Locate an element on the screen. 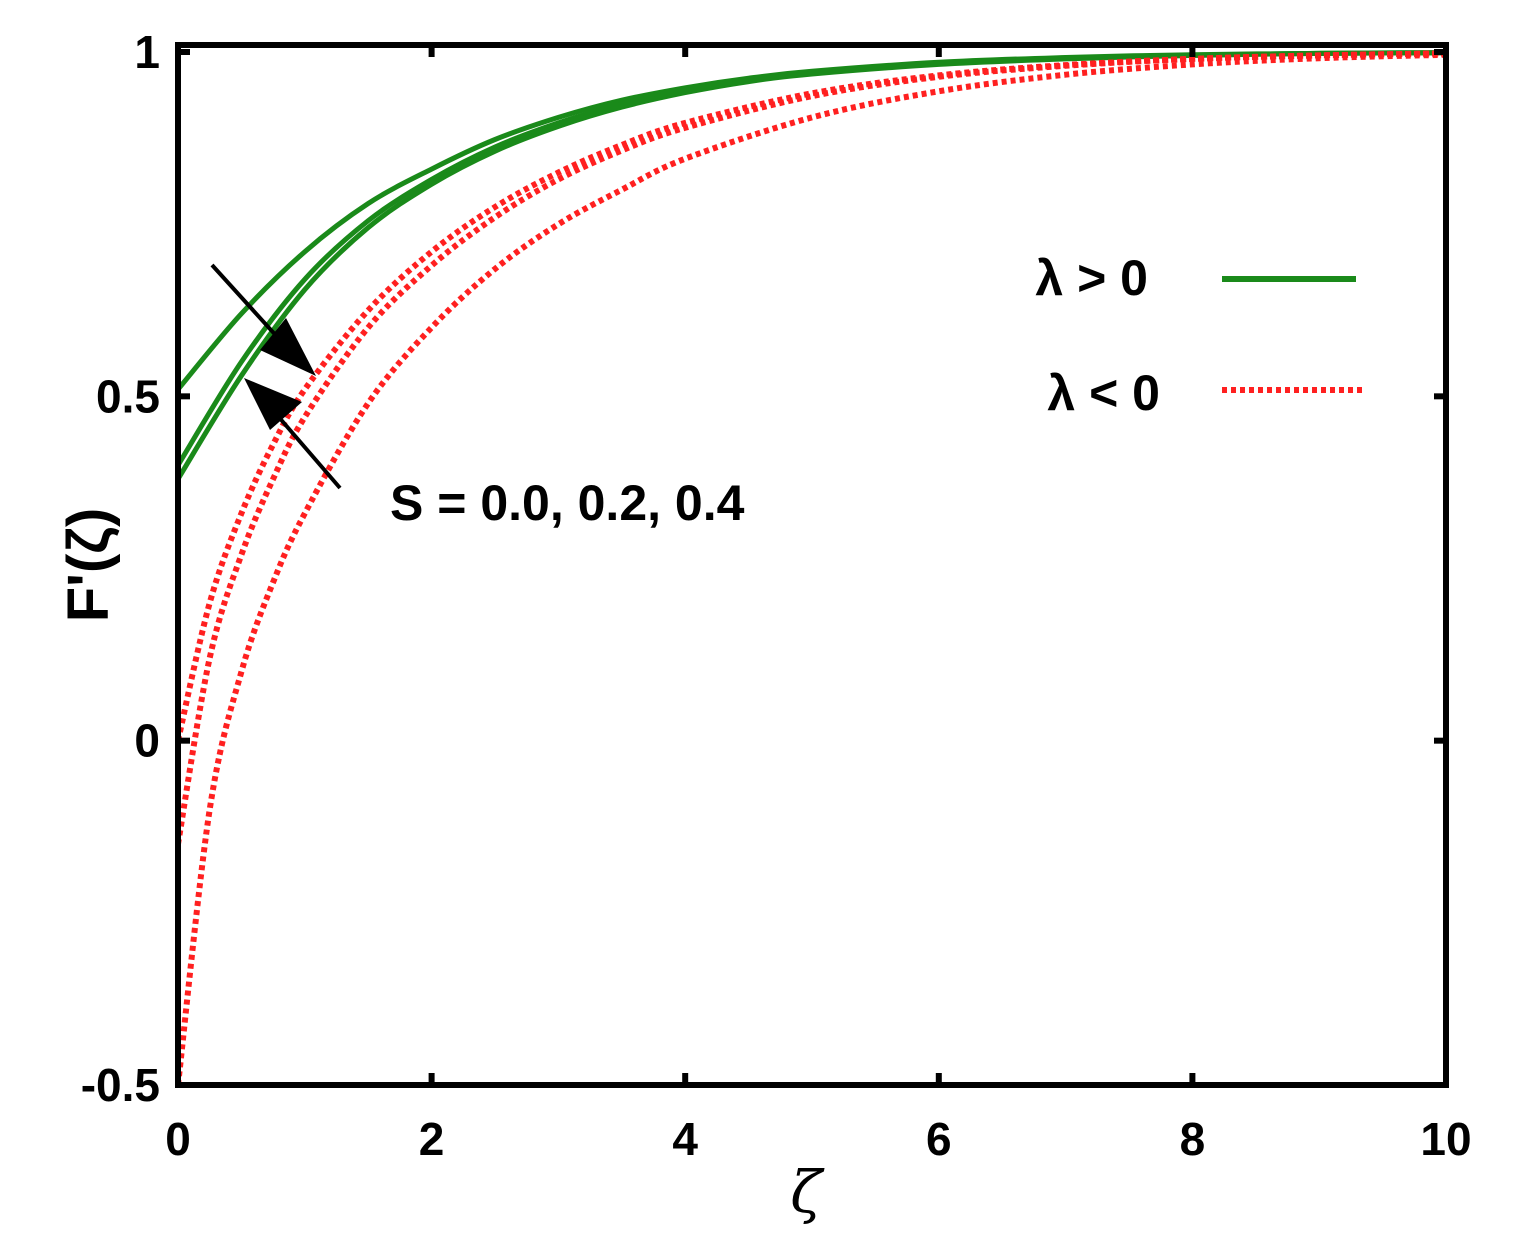 This screenshot has height=1246, width=1522. annotation: S = 0.0, 0.2, 0.4 is located at coordinates (477, 397).